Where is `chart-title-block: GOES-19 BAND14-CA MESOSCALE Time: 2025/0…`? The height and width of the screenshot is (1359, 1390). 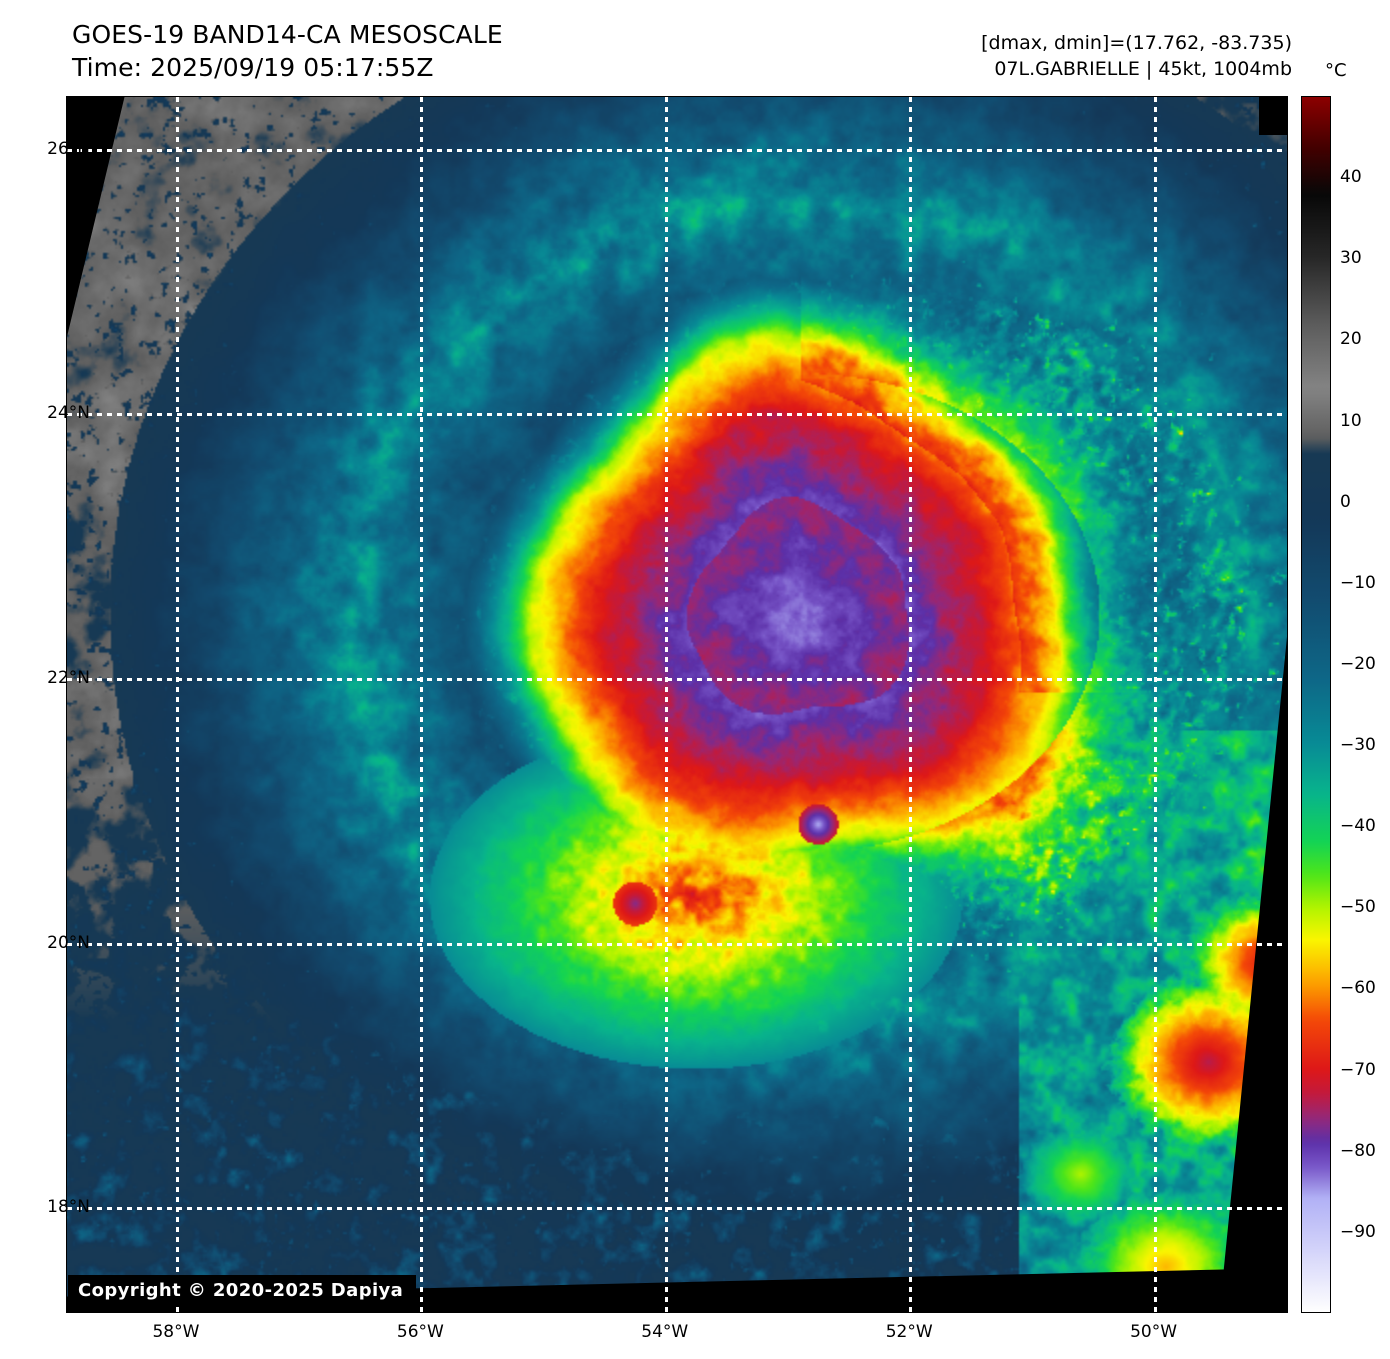
chart-title-block: GOES-19 BAND14-CA MESOSCALE Time: 2025/0… is located at coordinates (287, 51).